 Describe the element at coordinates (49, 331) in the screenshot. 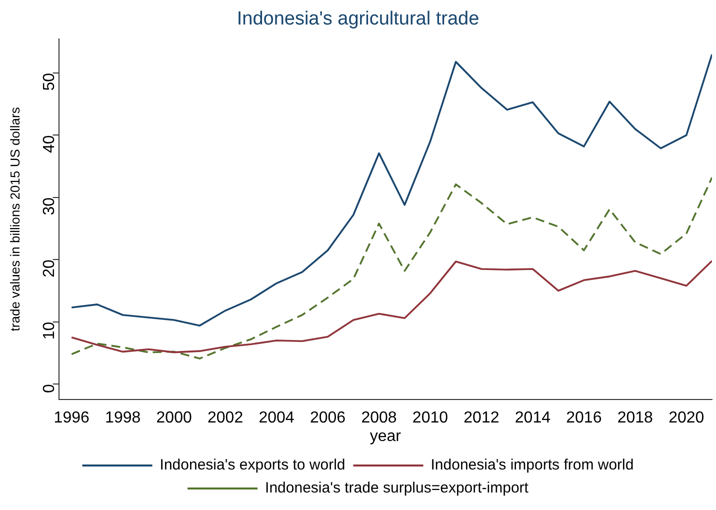

I see `y-tick-label: 10` at that location.